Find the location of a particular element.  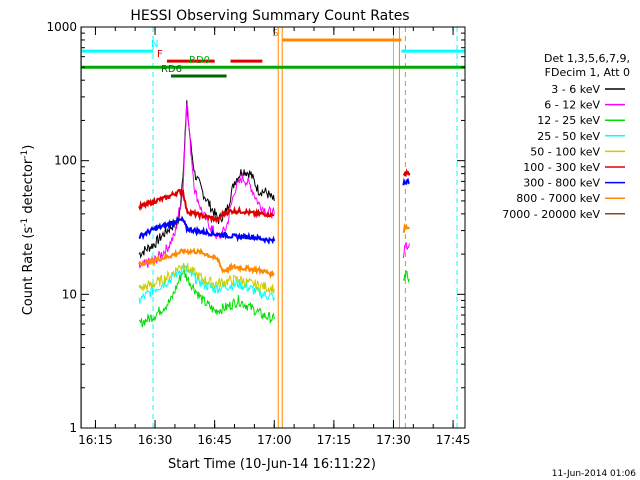

x-tick-label: 16:30 is located at coordinates (155, 440).